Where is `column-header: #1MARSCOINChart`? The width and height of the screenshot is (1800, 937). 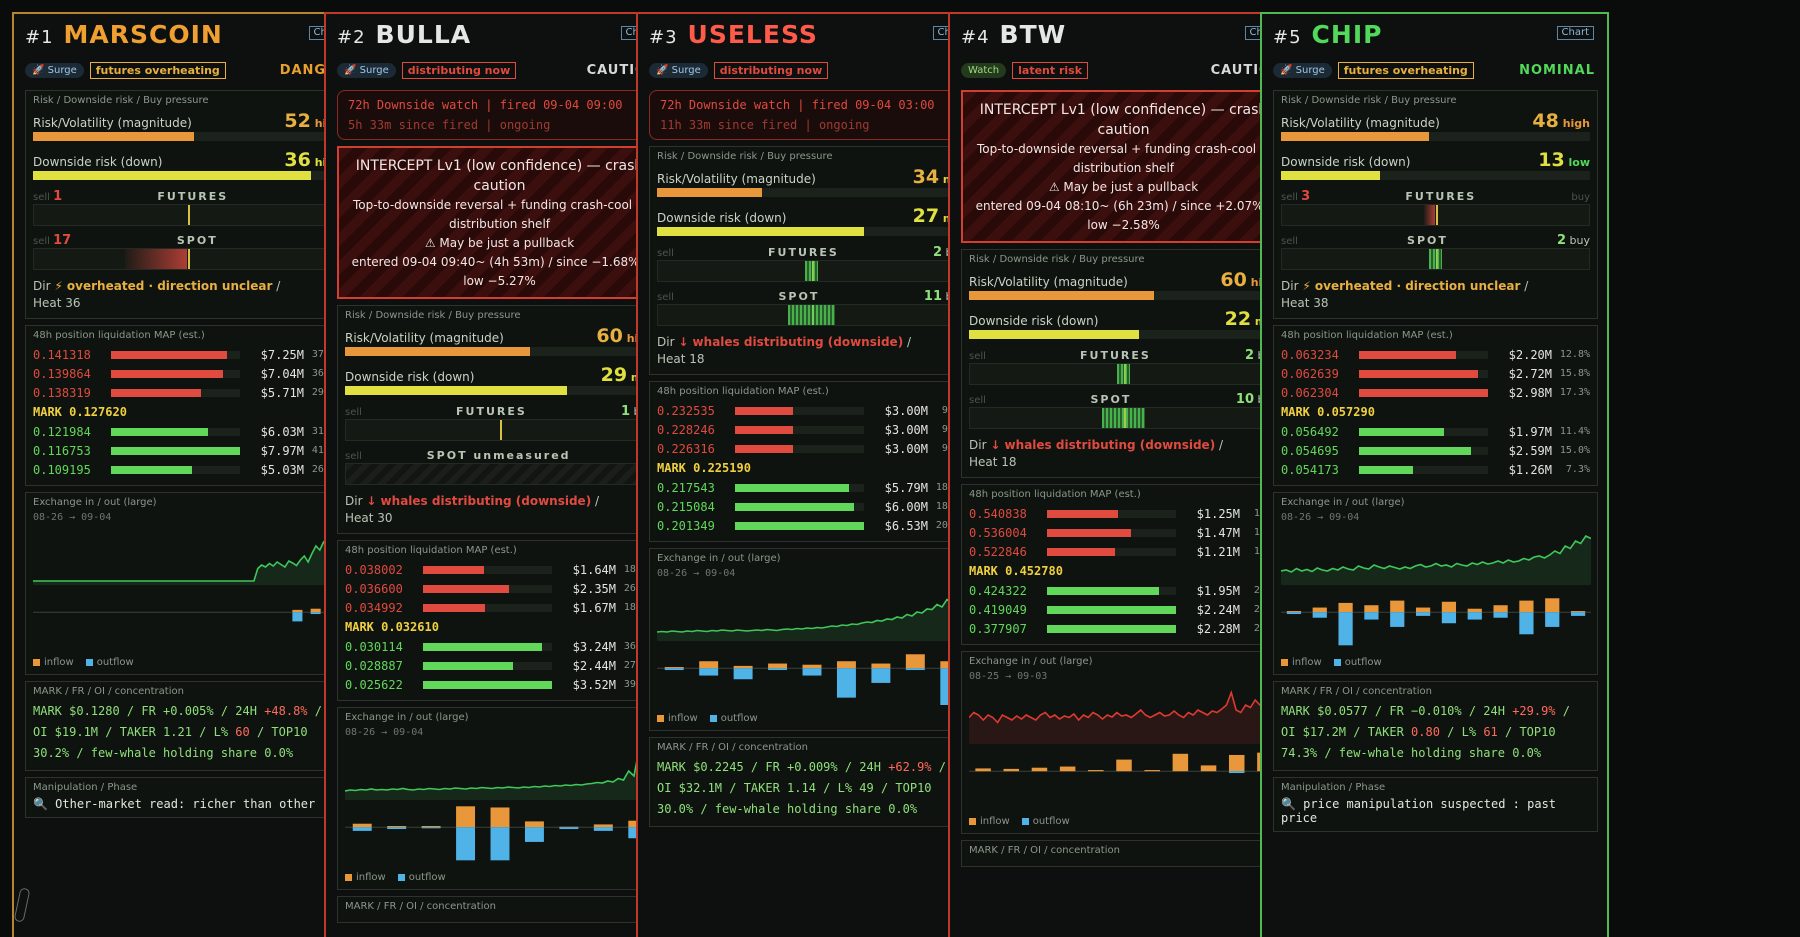
column-header: #1MARSCOINChart is located at coordinates (187, 37).